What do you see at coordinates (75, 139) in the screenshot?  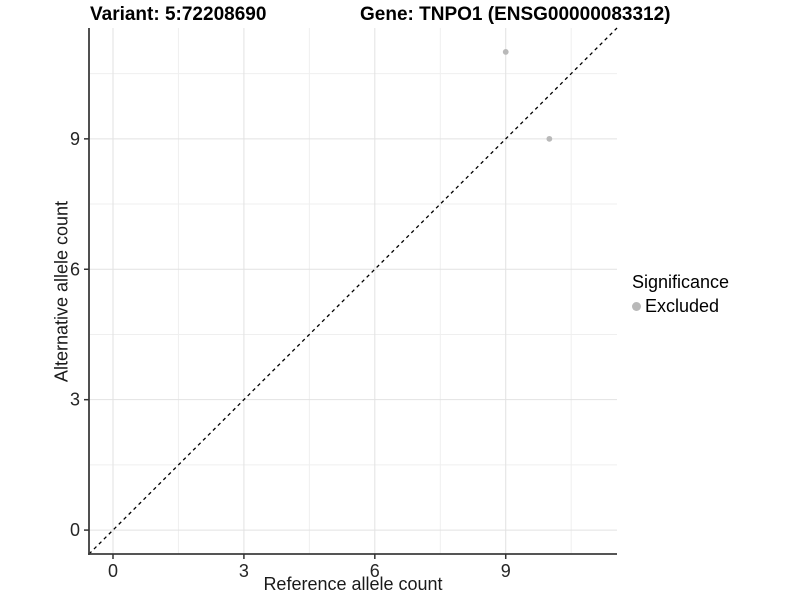 I see `y-tick-label: 9` at bounding box center [75, 139].